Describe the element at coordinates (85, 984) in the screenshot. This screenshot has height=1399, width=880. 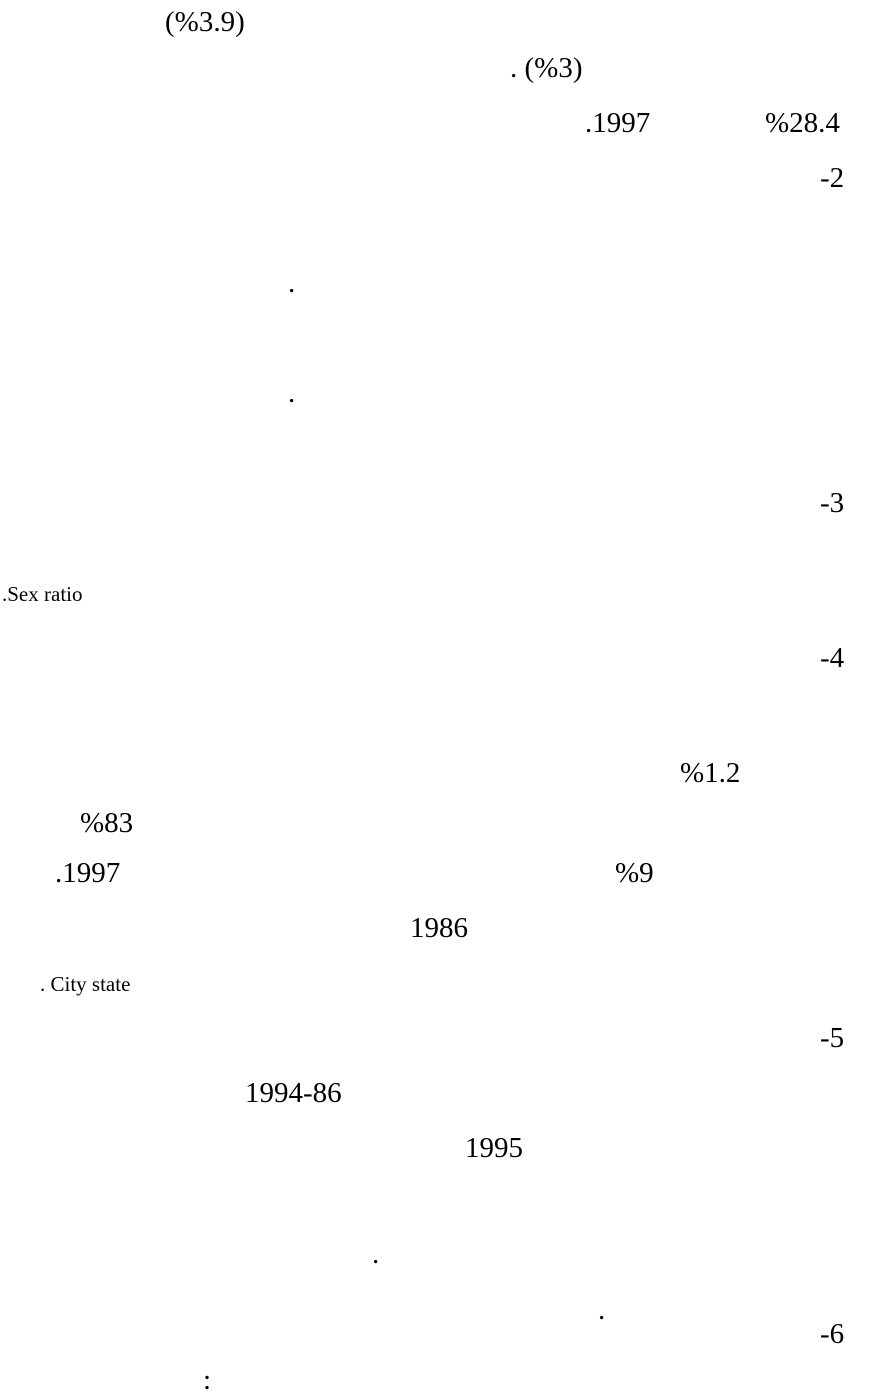
I see `text-fragment: . City state` at that location.